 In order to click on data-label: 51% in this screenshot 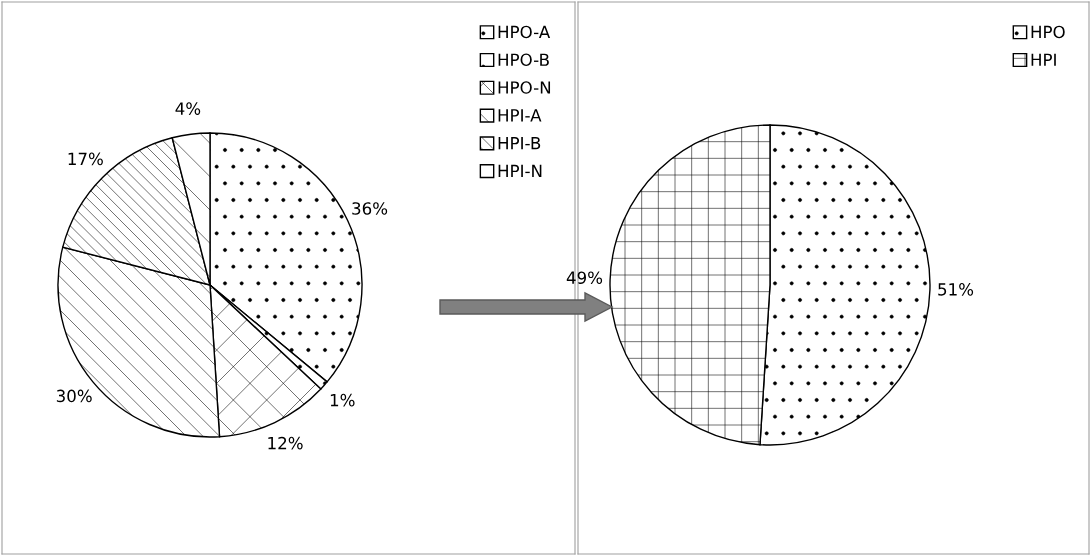, I will do `click(956, 289)`.